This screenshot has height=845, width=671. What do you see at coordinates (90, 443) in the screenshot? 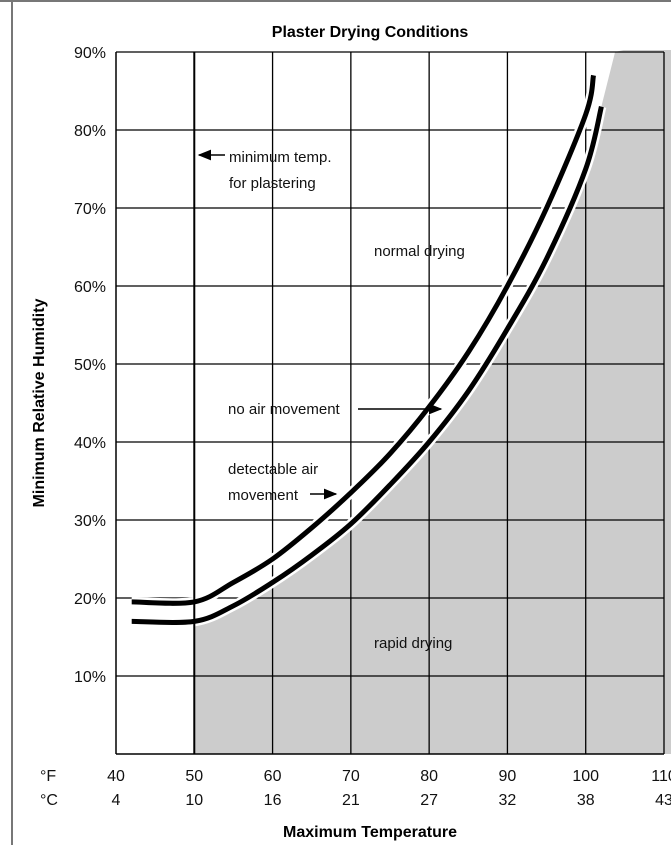
I see `y-tick-label: 40%` at bounding box center [90, 443].